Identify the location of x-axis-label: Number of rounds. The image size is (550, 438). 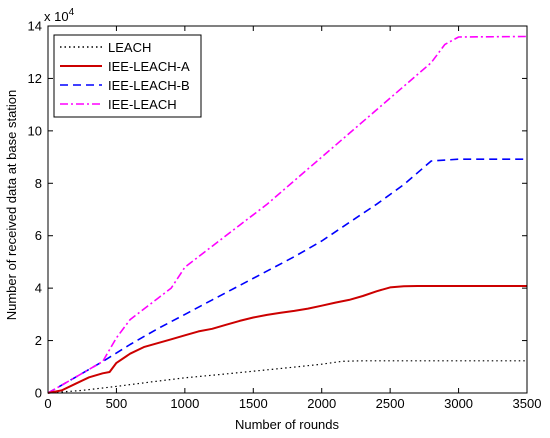
(287, 424).